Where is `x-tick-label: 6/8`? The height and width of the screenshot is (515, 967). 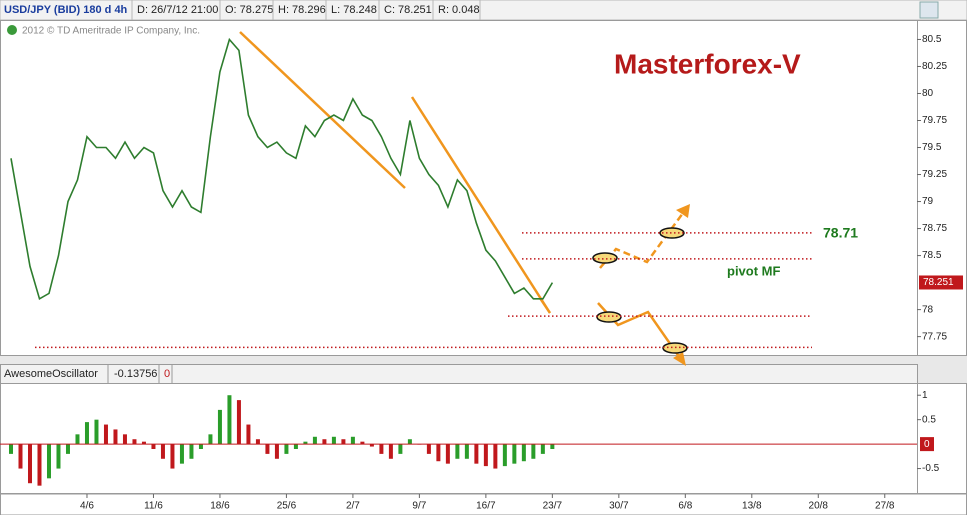 x-tick-label: 6/8 is located at coordinates (685, 506).